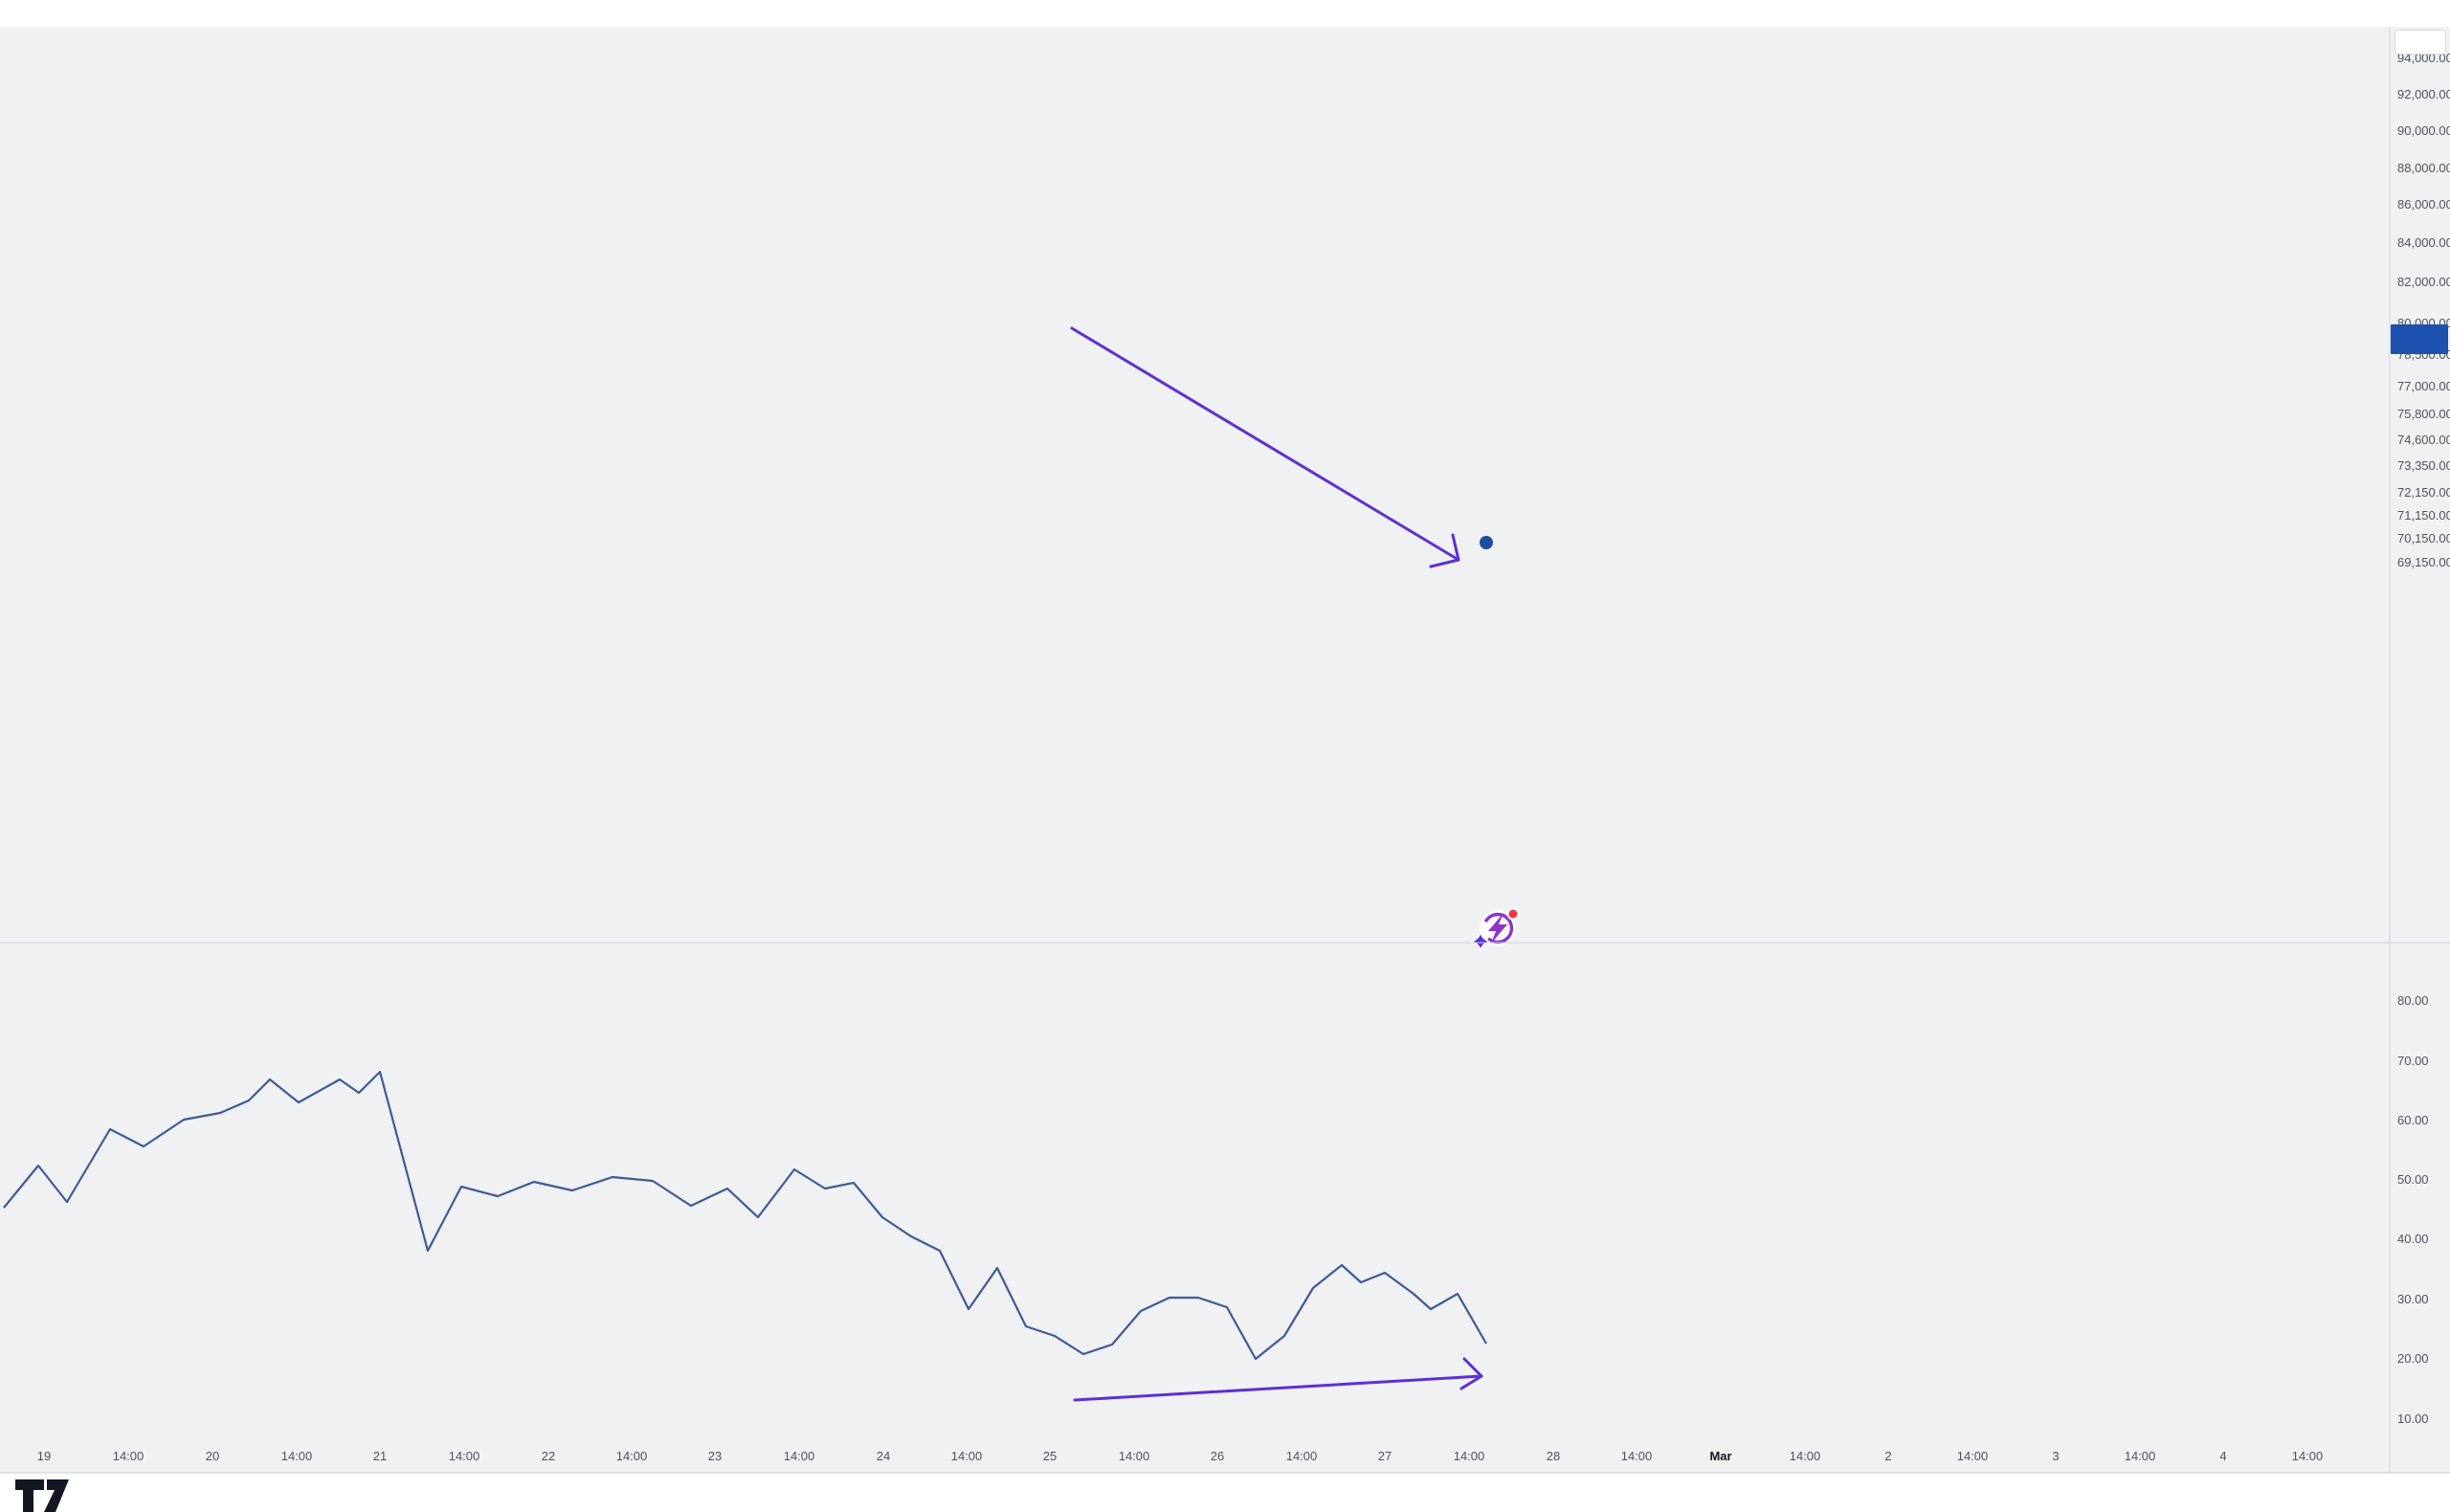 This screenshot has height=1512, width=2450. I want to click on rsi-legend, so click(35, 964).